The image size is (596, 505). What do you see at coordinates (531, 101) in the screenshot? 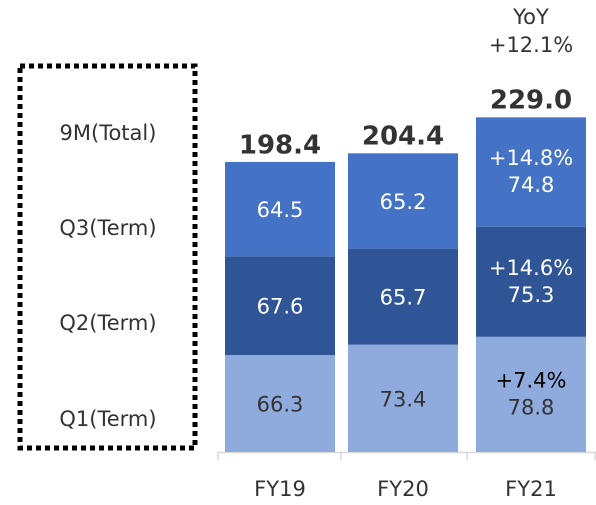
I see `total-label: 229.0` at bounding box center [531, 101].